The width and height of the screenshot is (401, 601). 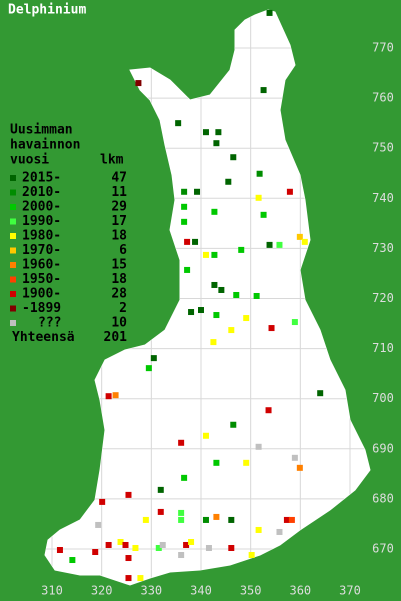 What do you see at coordinates (383, 448) in the screenshot?
I see `y-tick-label: 690` at bounding box center [383, 448].